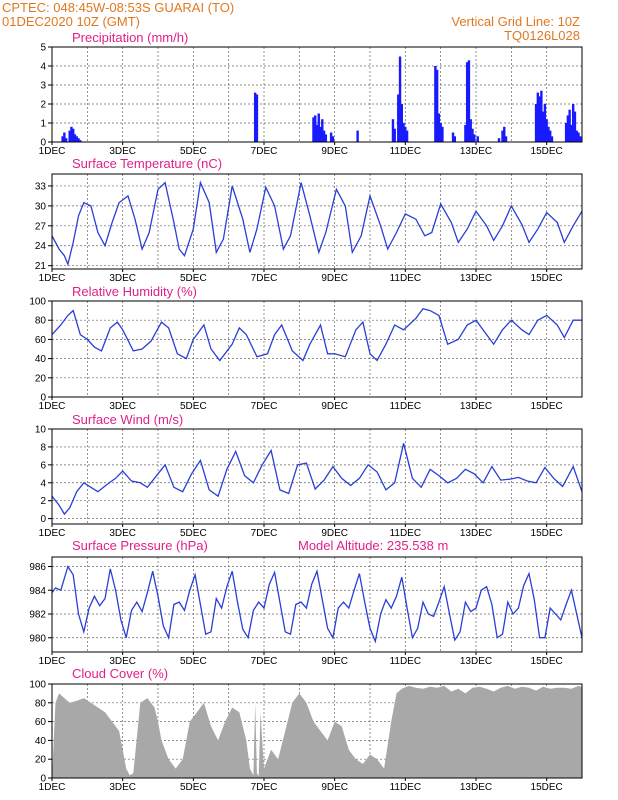  What do you see at coordinates (406, 787) in the screenshot?
I see `cloud-xtick-label: 11DEC` at bounding box center [406, 787].